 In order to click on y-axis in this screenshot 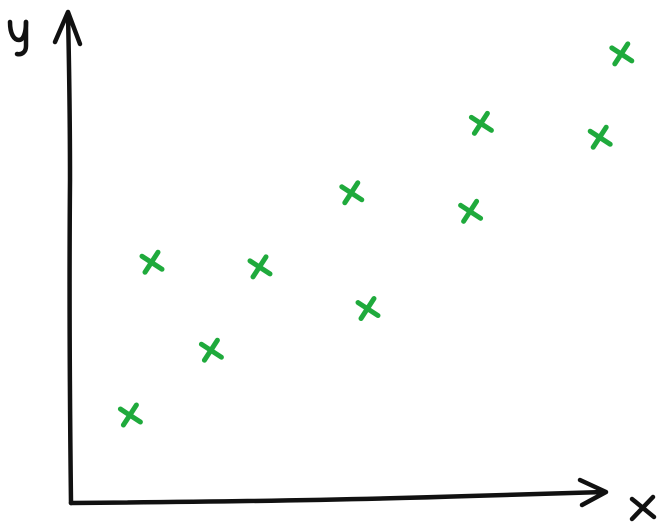, I will do `click(69, 258)`.